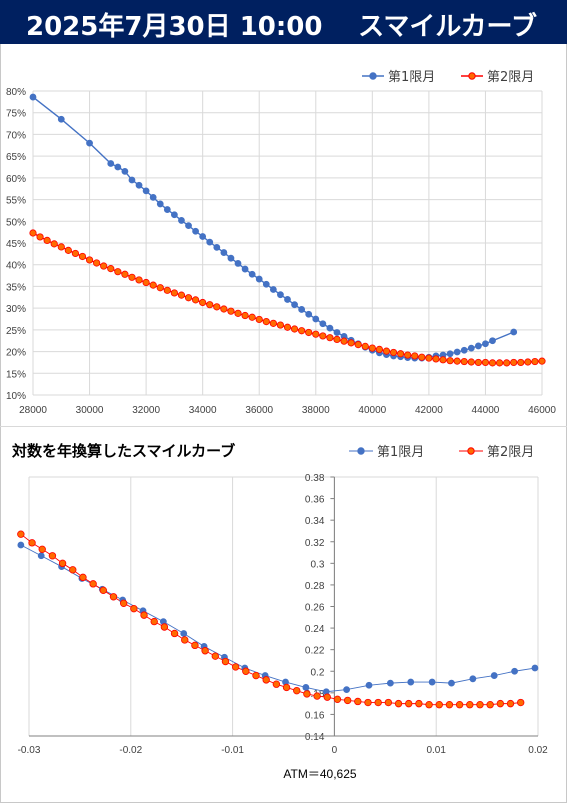 The height and width of the screenshot is (804, 567). Describe the element at coordinates (130, 750) in the screenshot. I see `x-tick-label: -0.02` at that location.